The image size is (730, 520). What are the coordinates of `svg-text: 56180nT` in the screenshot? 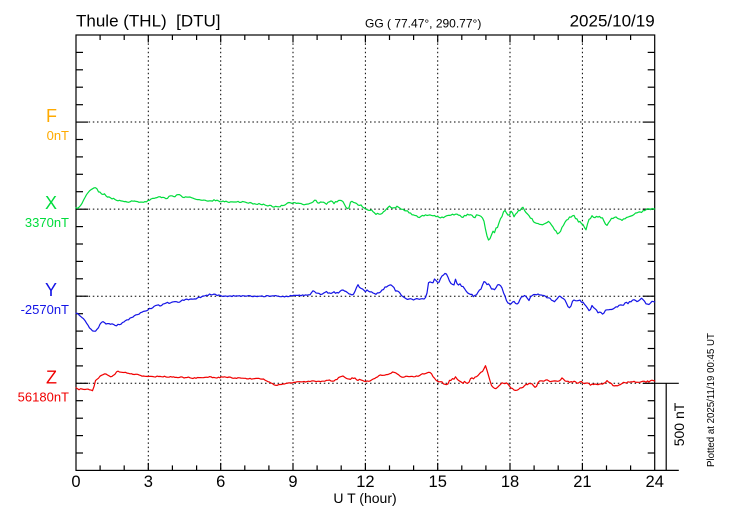 It's located at (43, 396).